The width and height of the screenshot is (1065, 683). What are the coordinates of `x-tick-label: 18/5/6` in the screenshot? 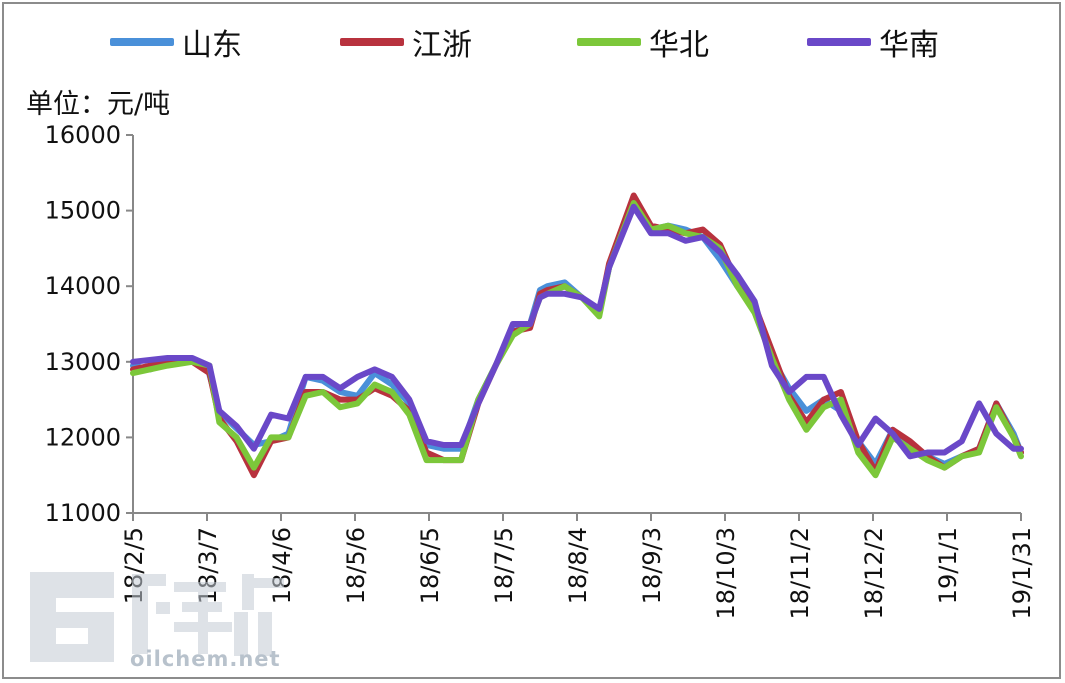 It's located at (356, 565).